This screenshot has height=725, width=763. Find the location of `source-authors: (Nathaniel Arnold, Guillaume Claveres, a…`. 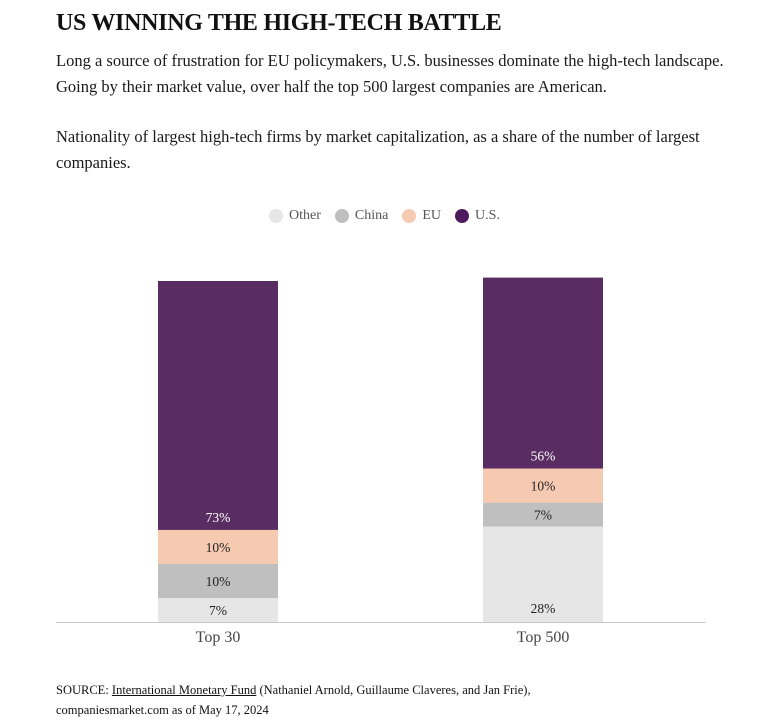

source-authors: (Nathaniel Arnold, Guillaume Claveres, a… is located at coordinates (393, 690).